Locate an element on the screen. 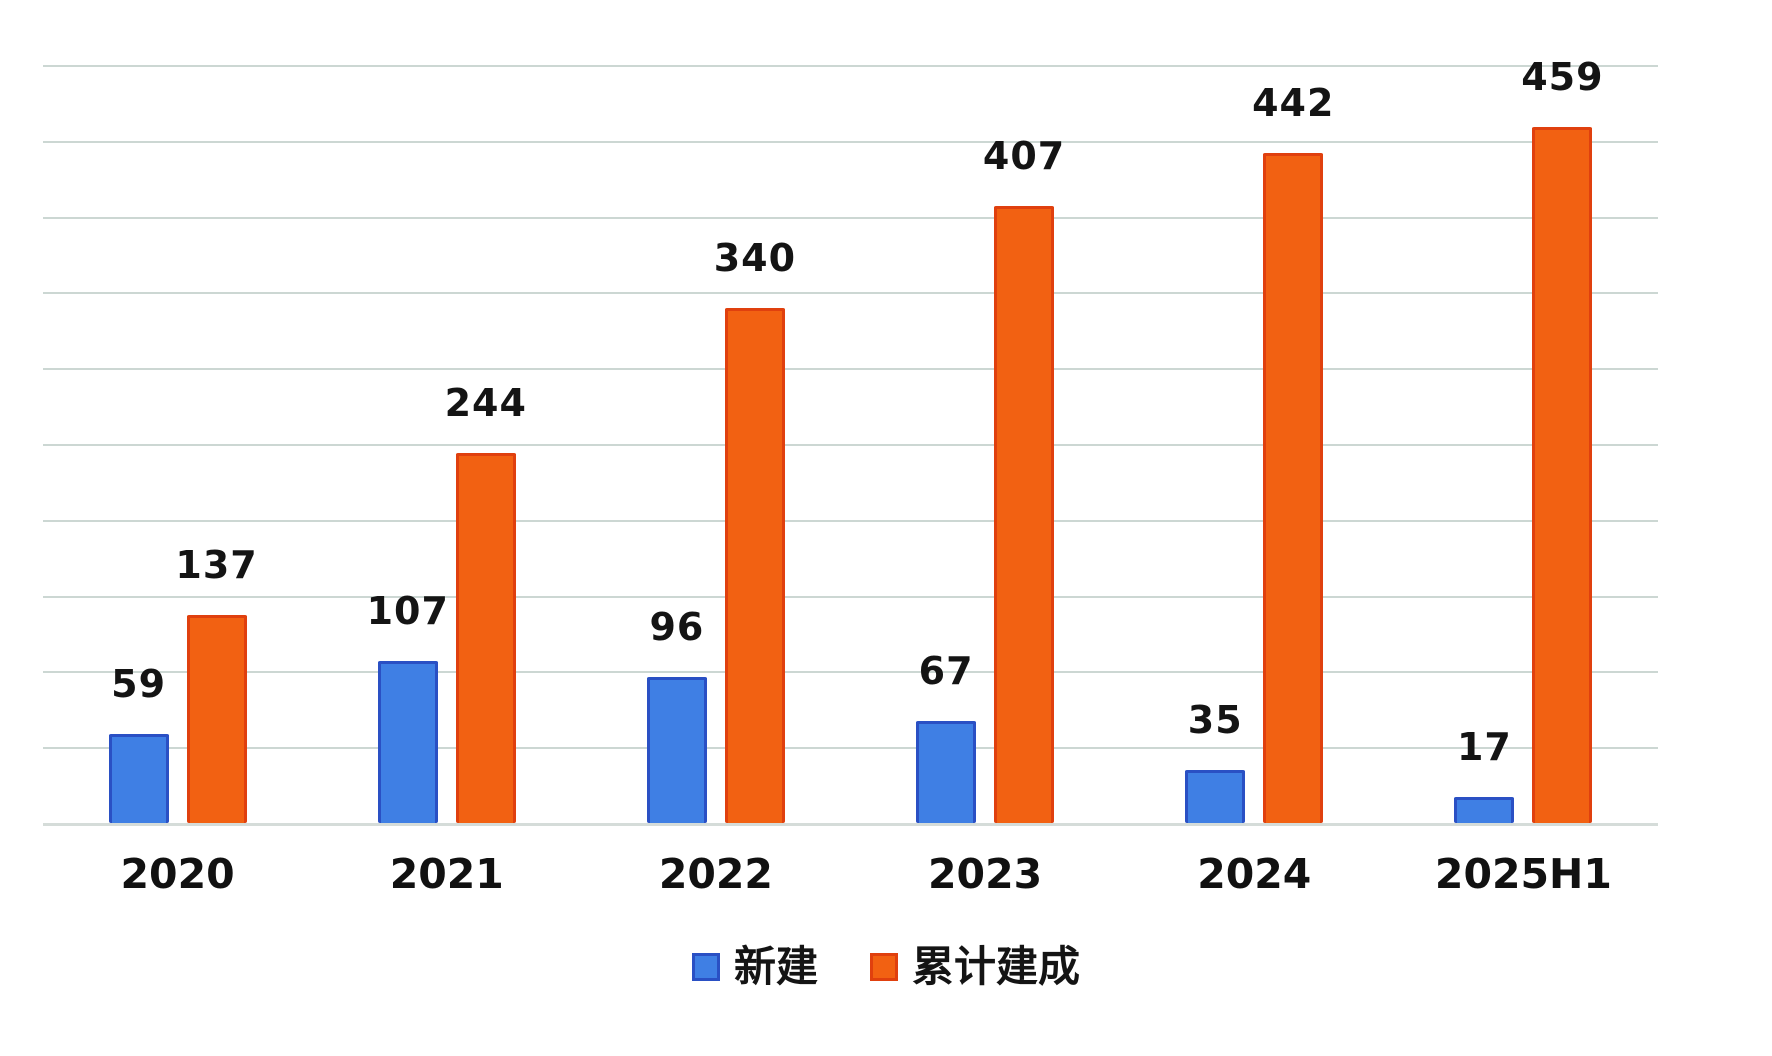 This screenshot has height=1056, width=1772. legend-label: 新建 is located at coordinates (775, 966).